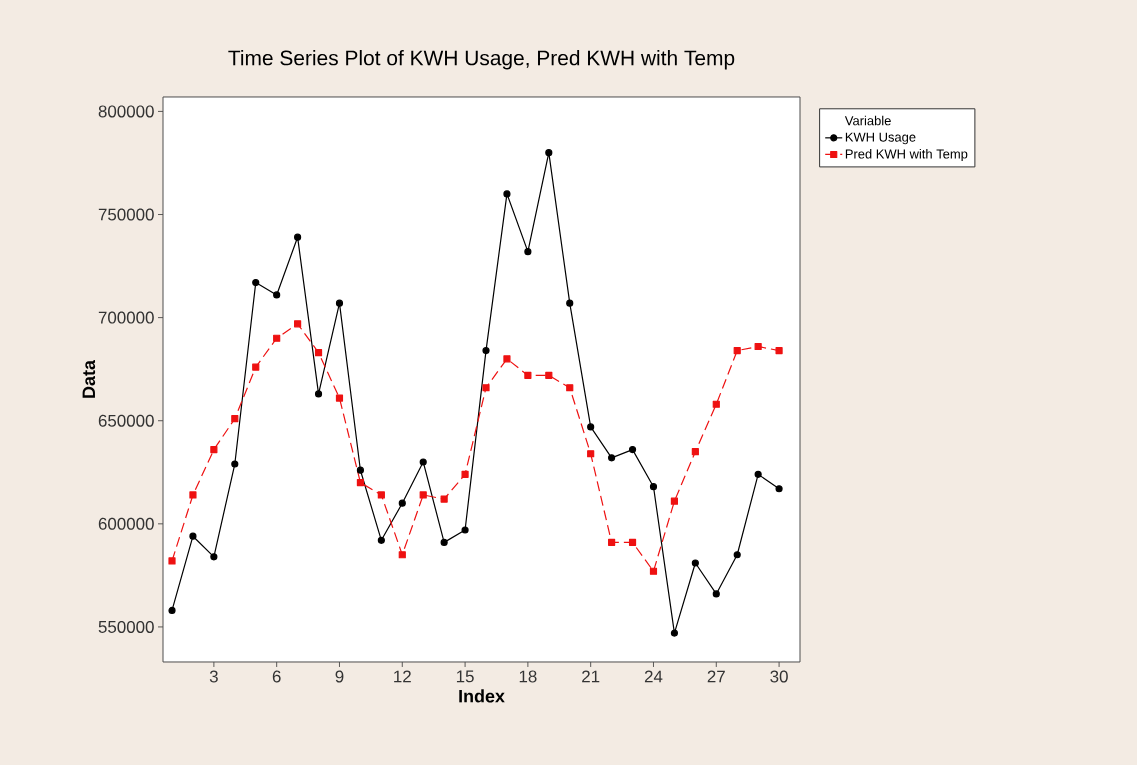 This screenshot has width=1137, height=765. What do you see at coordinates (126, 523) in the screenshot?
I see `y-tick-label: 600000` at bounding box center [126, 523].